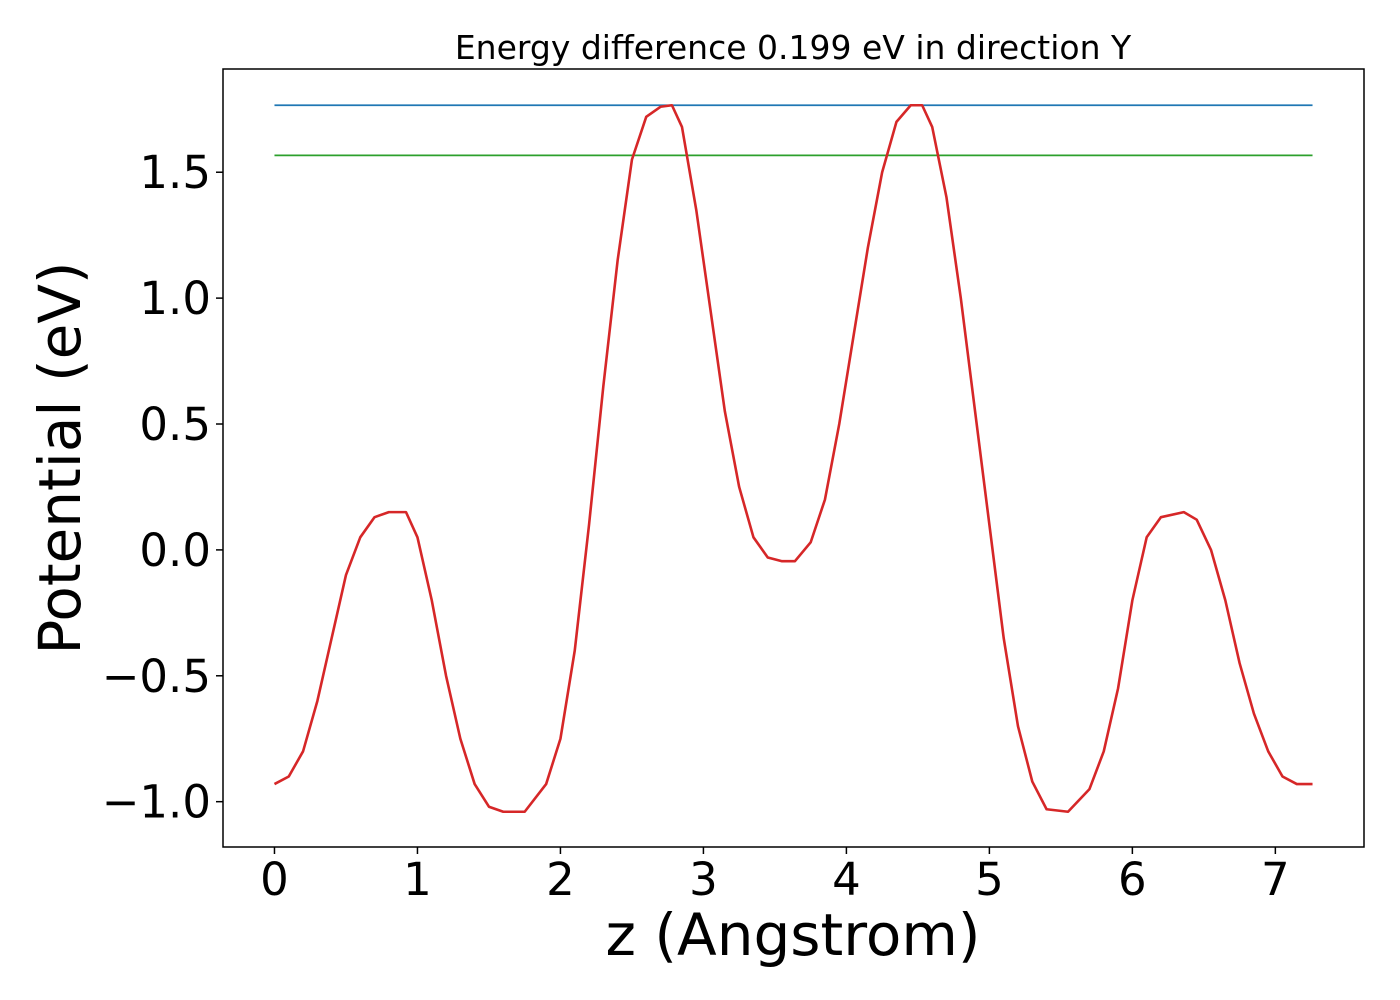 The height and width of the screenshot is (1000, 1400). Describe the element at coordinates (846, 879) in the screenshot. I see `x-tick-label: 4` at that location.